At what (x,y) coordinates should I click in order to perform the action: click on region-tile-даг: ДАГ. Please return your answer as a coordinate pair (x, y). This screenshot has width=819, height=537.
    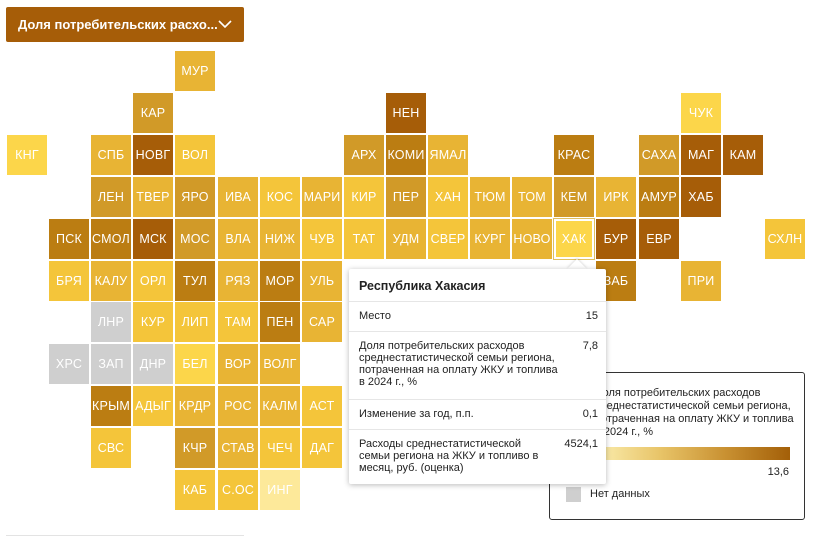
    Looking at the image, I should click on (322, 448).